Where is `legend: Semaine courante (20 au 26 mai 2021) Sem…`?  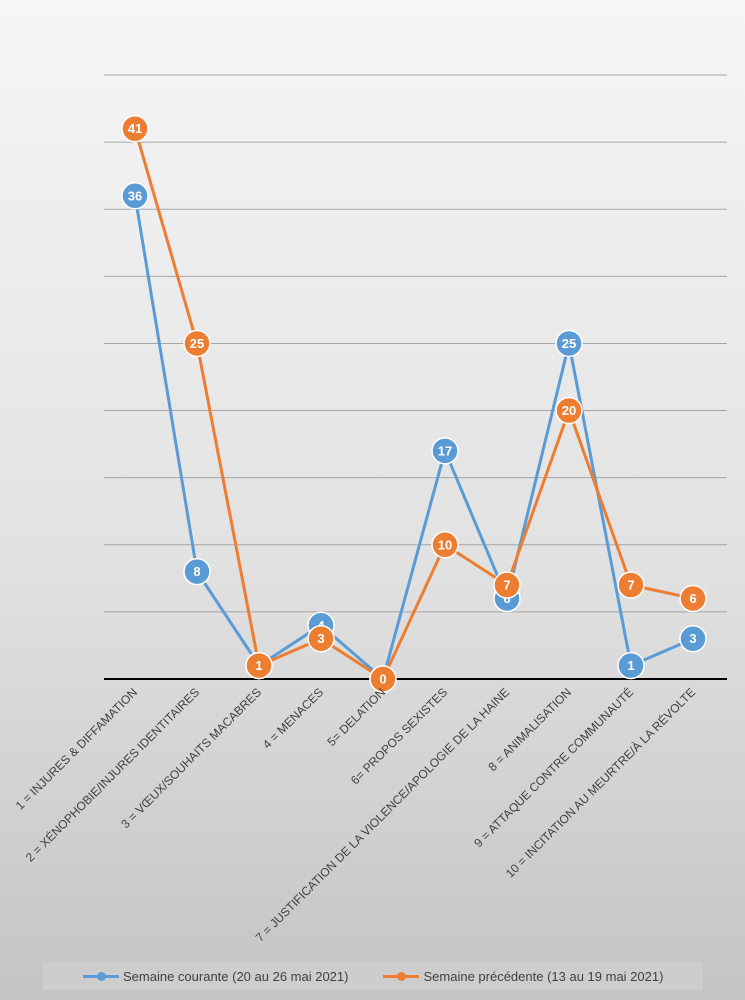 legend: Semaine courante (20 au 26 mai 2021) Sem… is located at coordinates (373, 976).